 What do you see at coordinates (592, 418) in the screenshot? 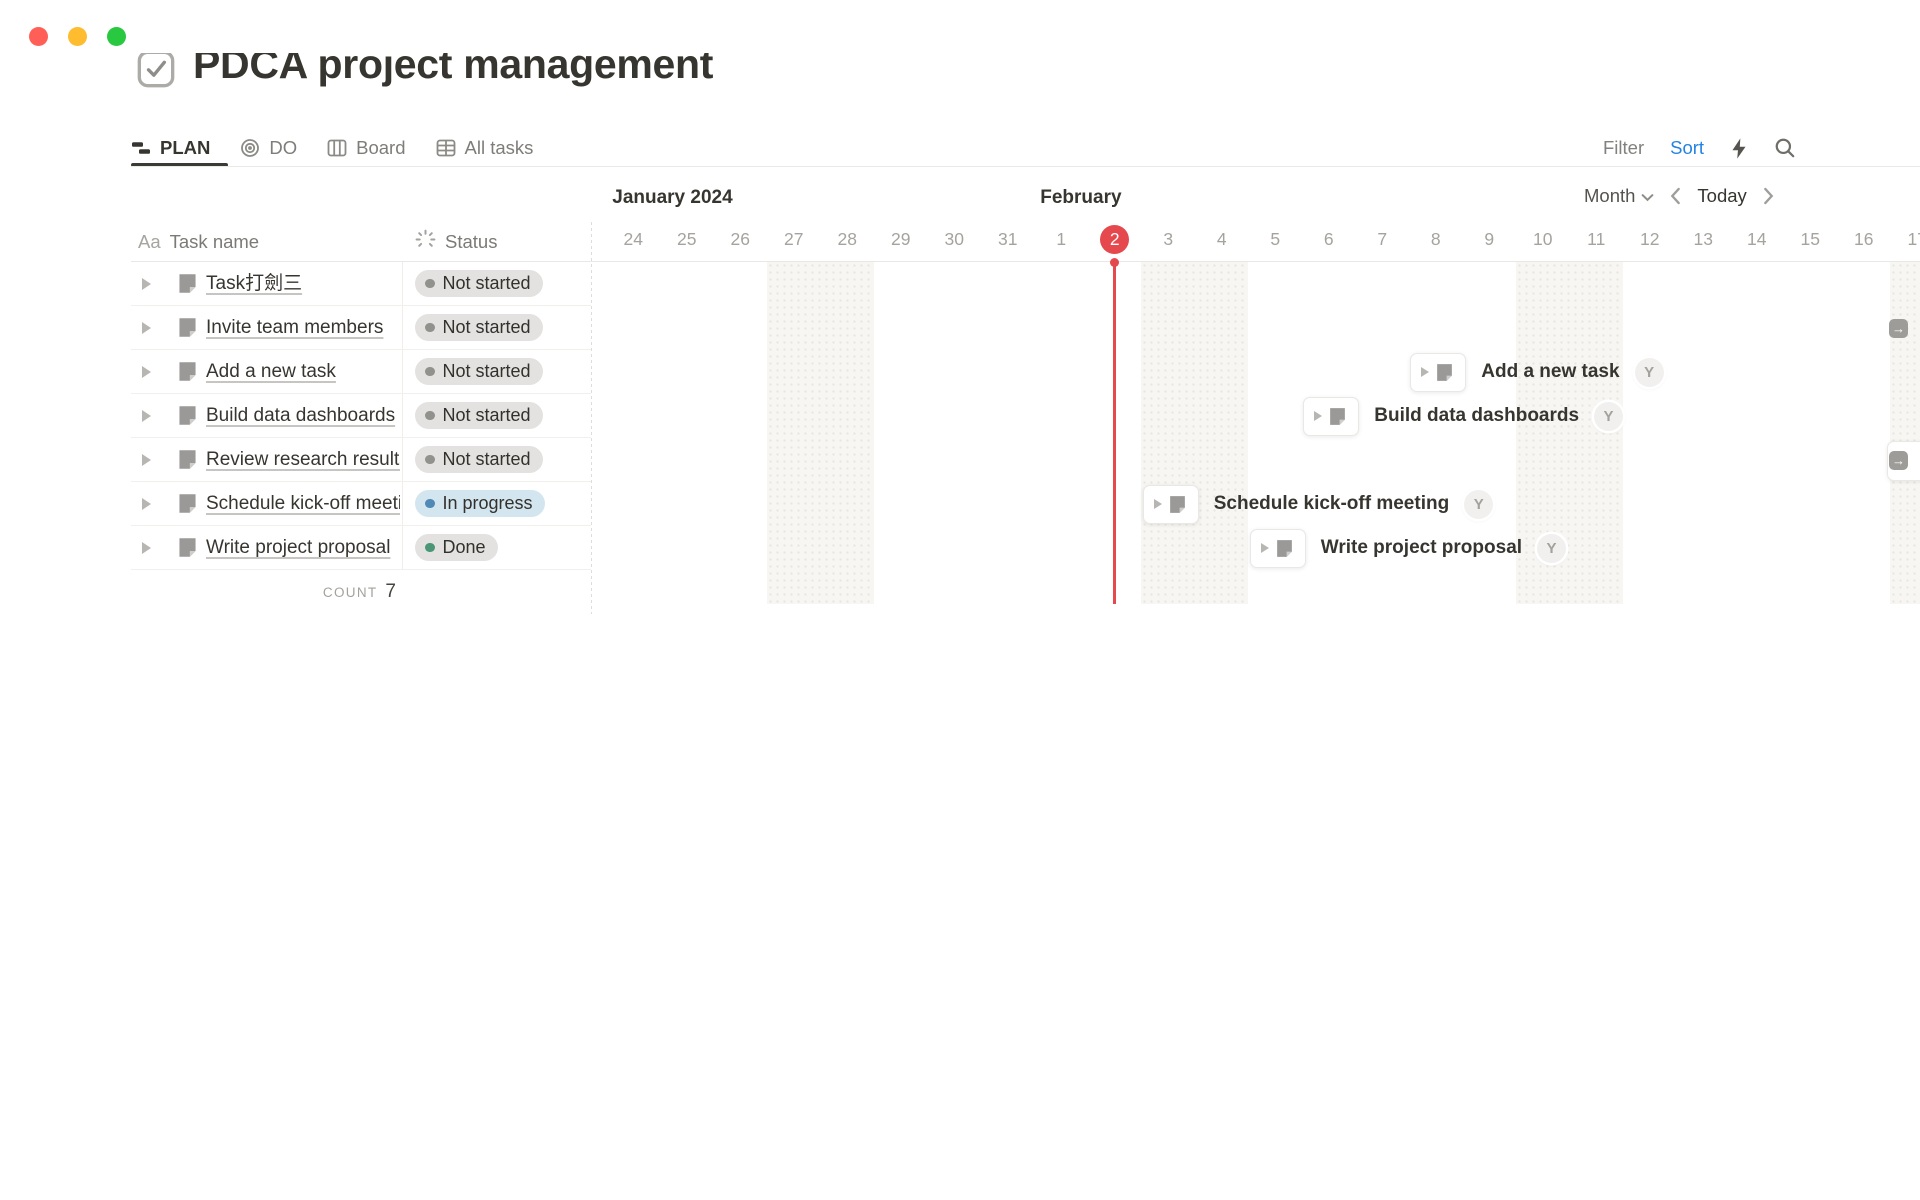
I see `table-timeline-splitter` at bounding box center [592, 418].